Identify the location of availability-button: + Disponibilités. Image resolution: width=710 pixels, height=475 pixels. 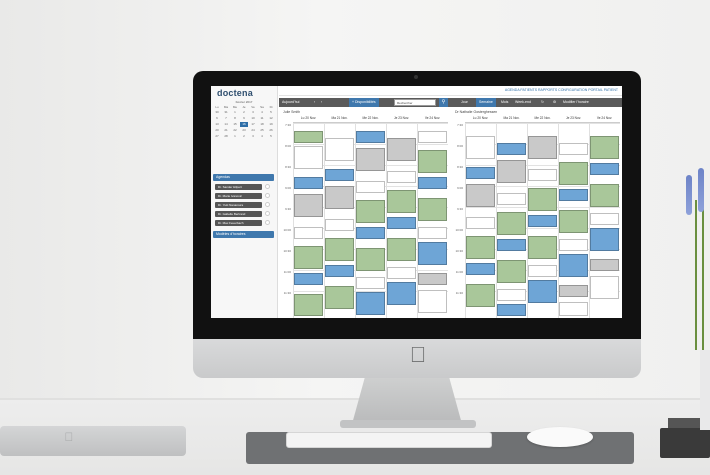
(364, 102).